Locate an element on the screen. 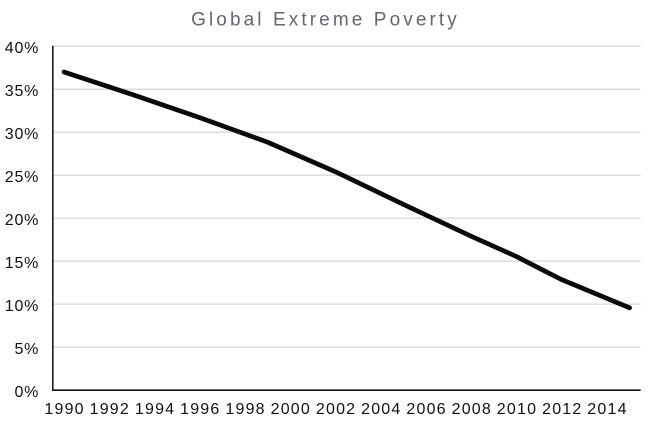 The height and width of the screenshot is (422, 648). svg-text: 2004 is located at coordinates (381, 409).